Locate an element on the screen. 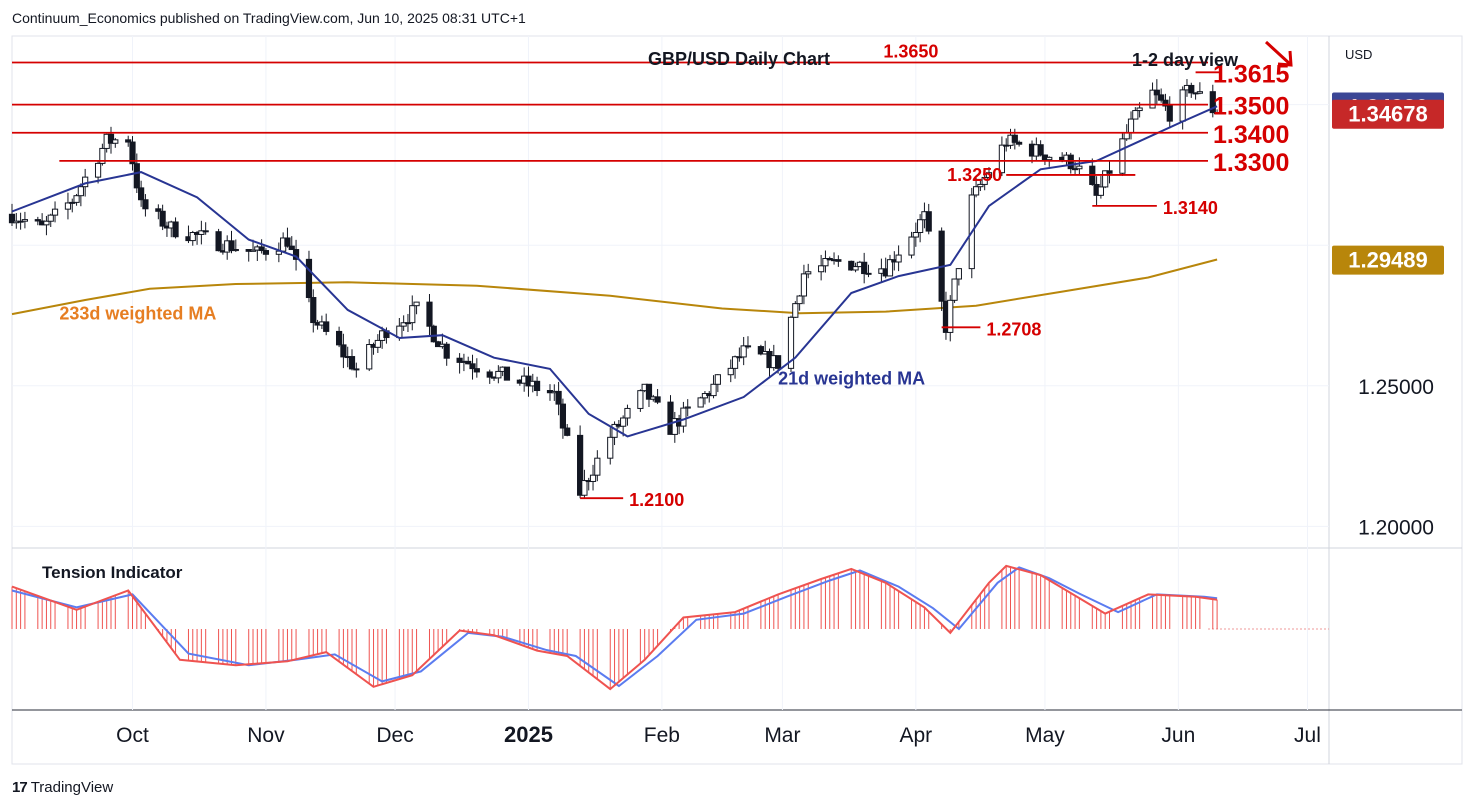 This screenshot has height=809, width=1474. brand-name: TradingView is located at coordinates (72, 787).